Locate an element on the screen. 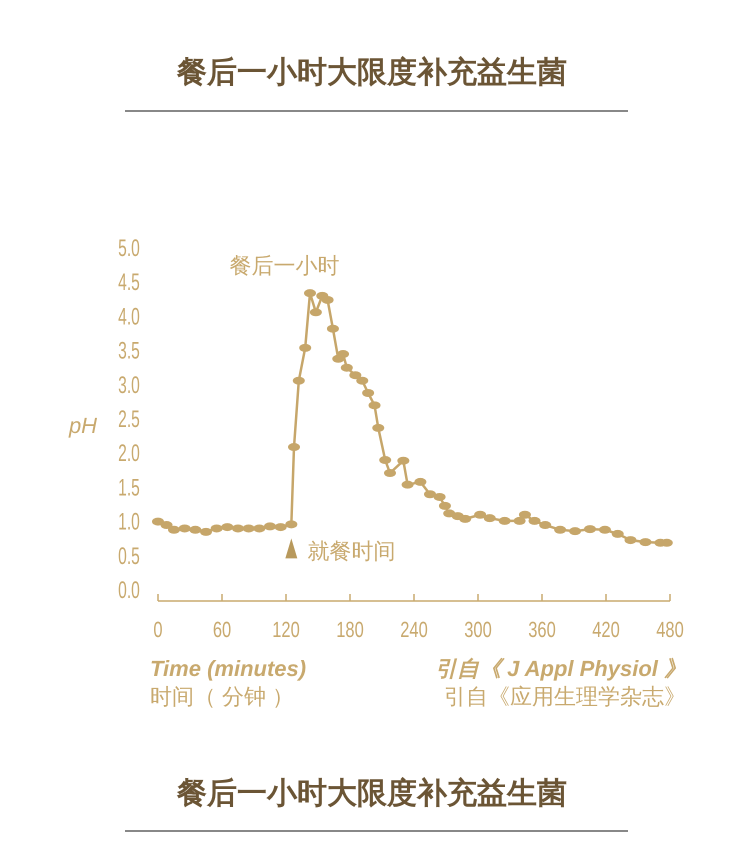 The image size is (750, 865). y-tick-label: 0.0 is located at coordinates (129, 591).